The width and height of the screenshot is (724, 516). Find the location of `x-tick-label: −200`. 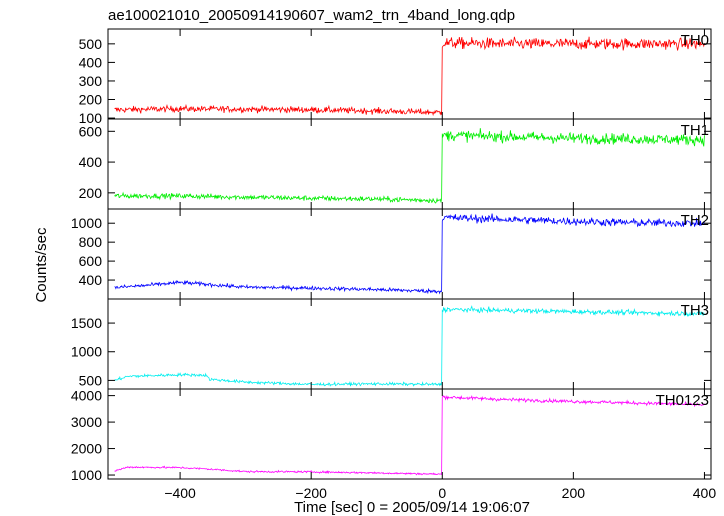

x-tick-label: −200 is located at coordinates (311, 493).